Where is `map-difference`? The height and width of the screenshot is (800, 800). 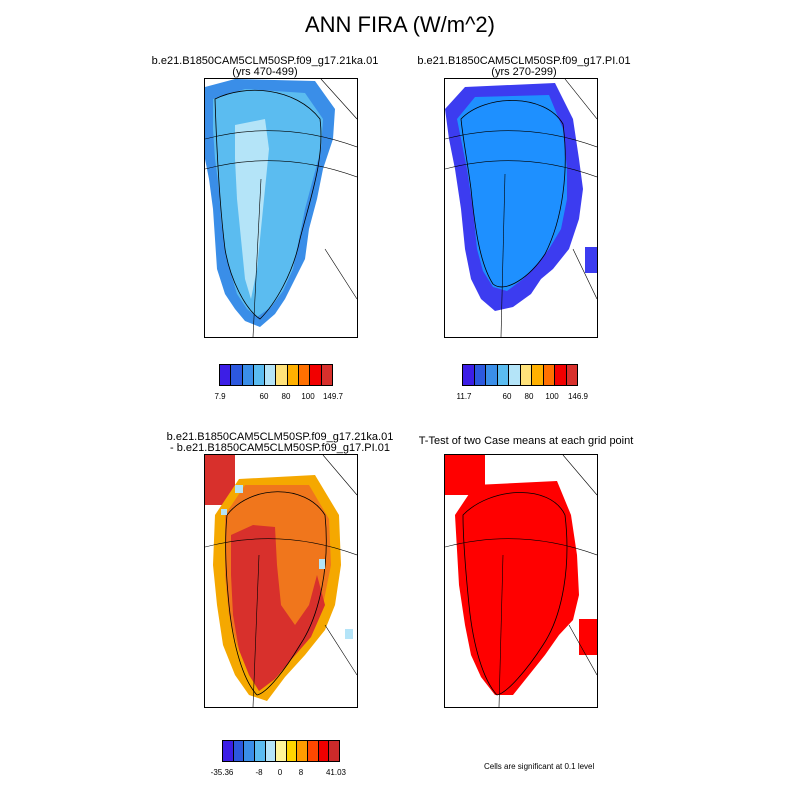
map-difference is located at coordinates (281, 581).